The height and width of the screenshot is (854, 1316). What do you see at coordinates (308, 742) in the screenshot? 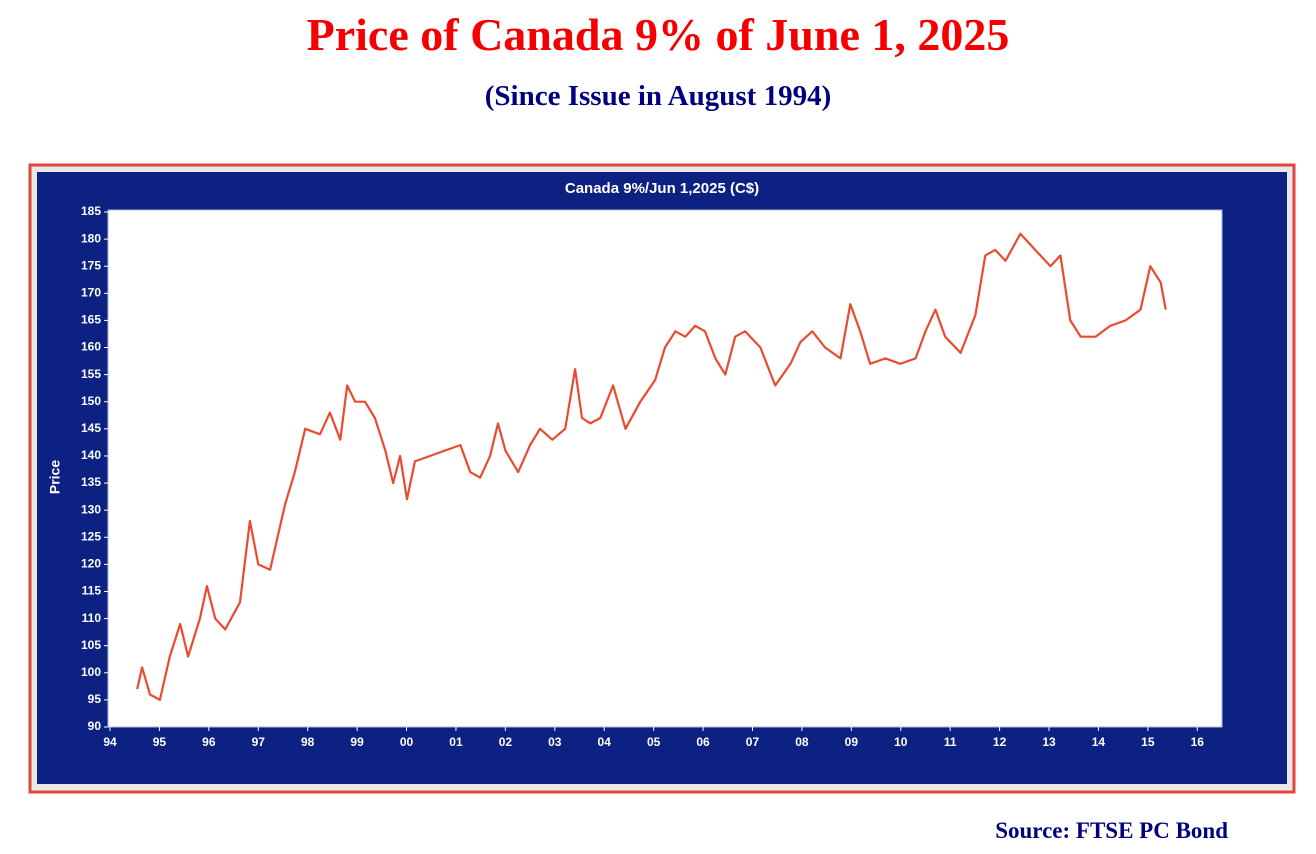
I see `x-tick-label: 98` at bounding box center [308, 742].